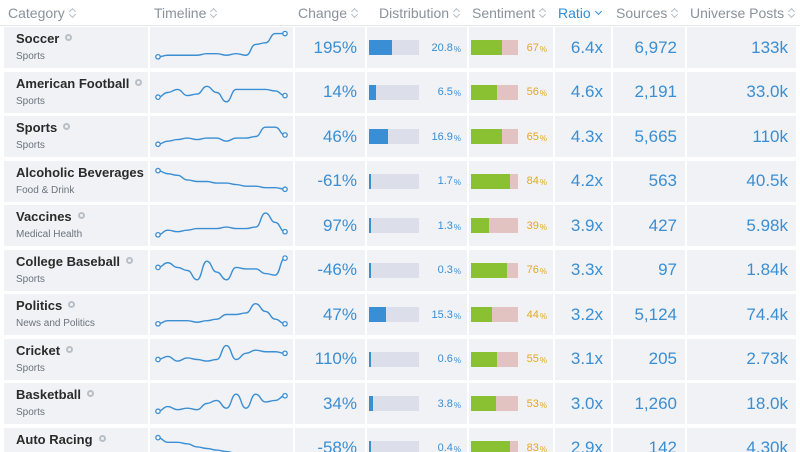 This screenshot has height=452, width=800. I want to click on category-cell: Soccer Sports, so click(76, 47).